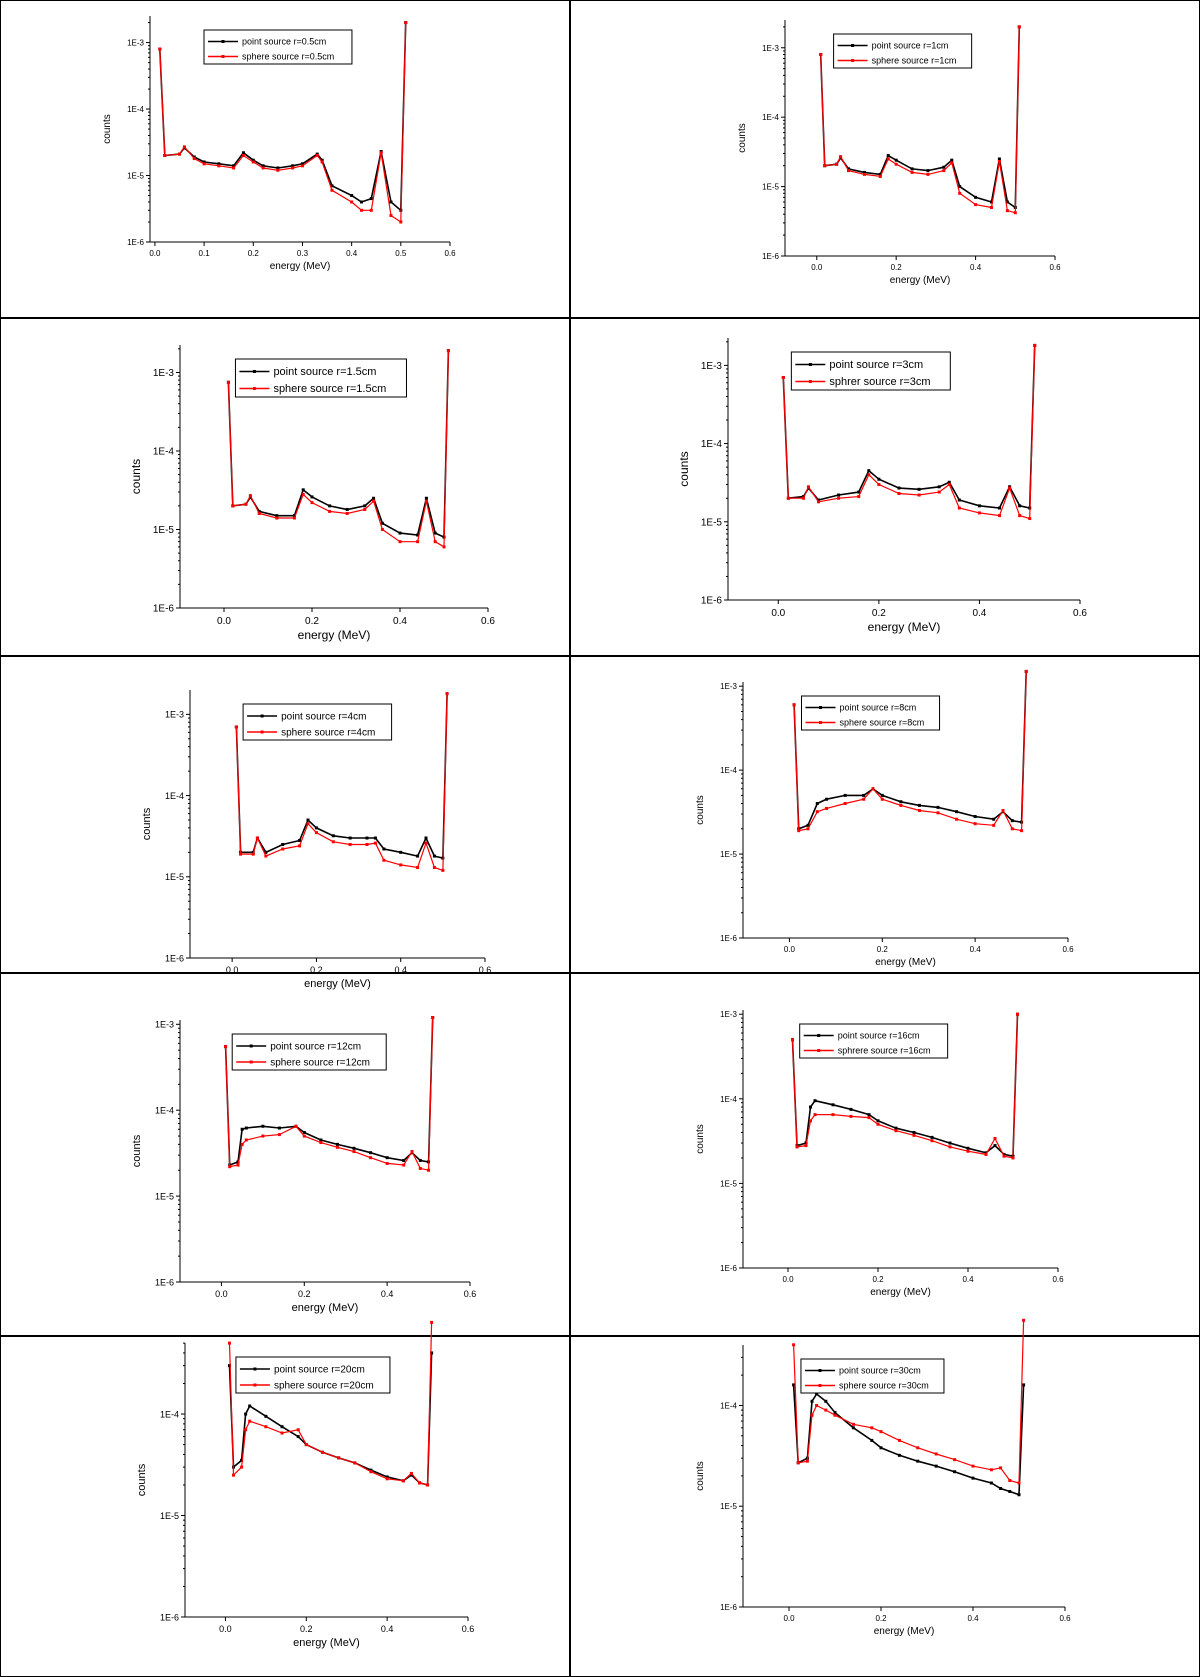  Describe the element at coordinates (306, 1629) in the screenshot. I see `x-tick-label: 0.2` at that location.